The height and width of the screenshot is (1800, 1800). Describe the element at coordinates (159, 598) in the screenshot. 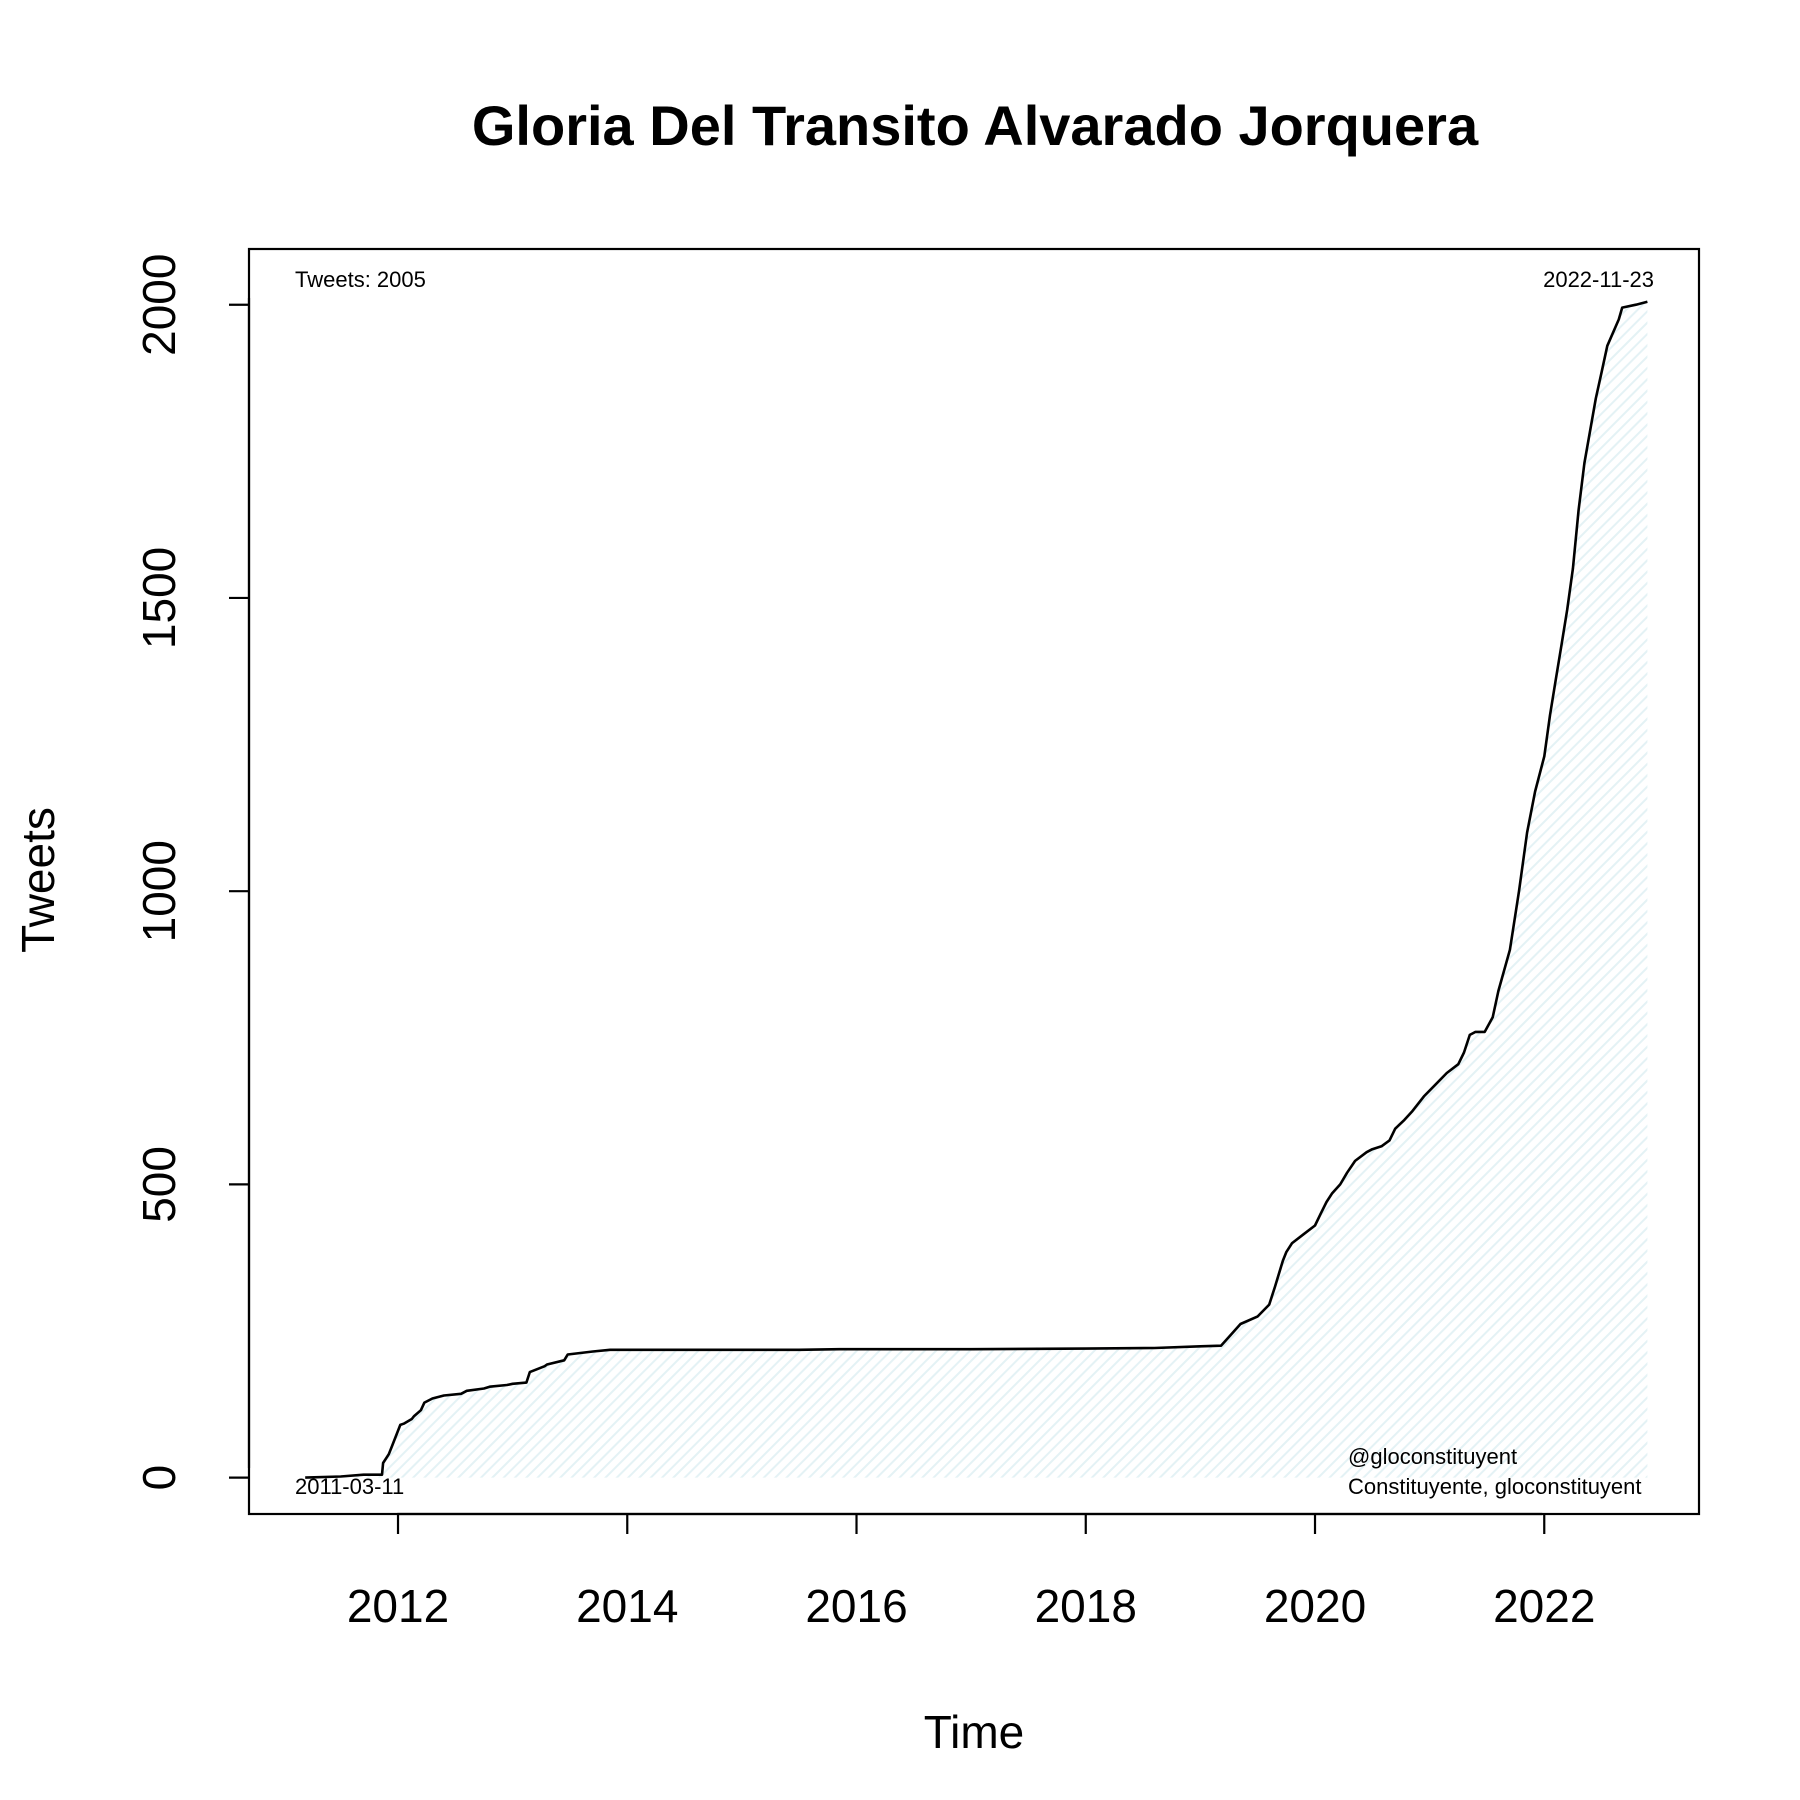

I see `y-tick-label: 1500` at that location.